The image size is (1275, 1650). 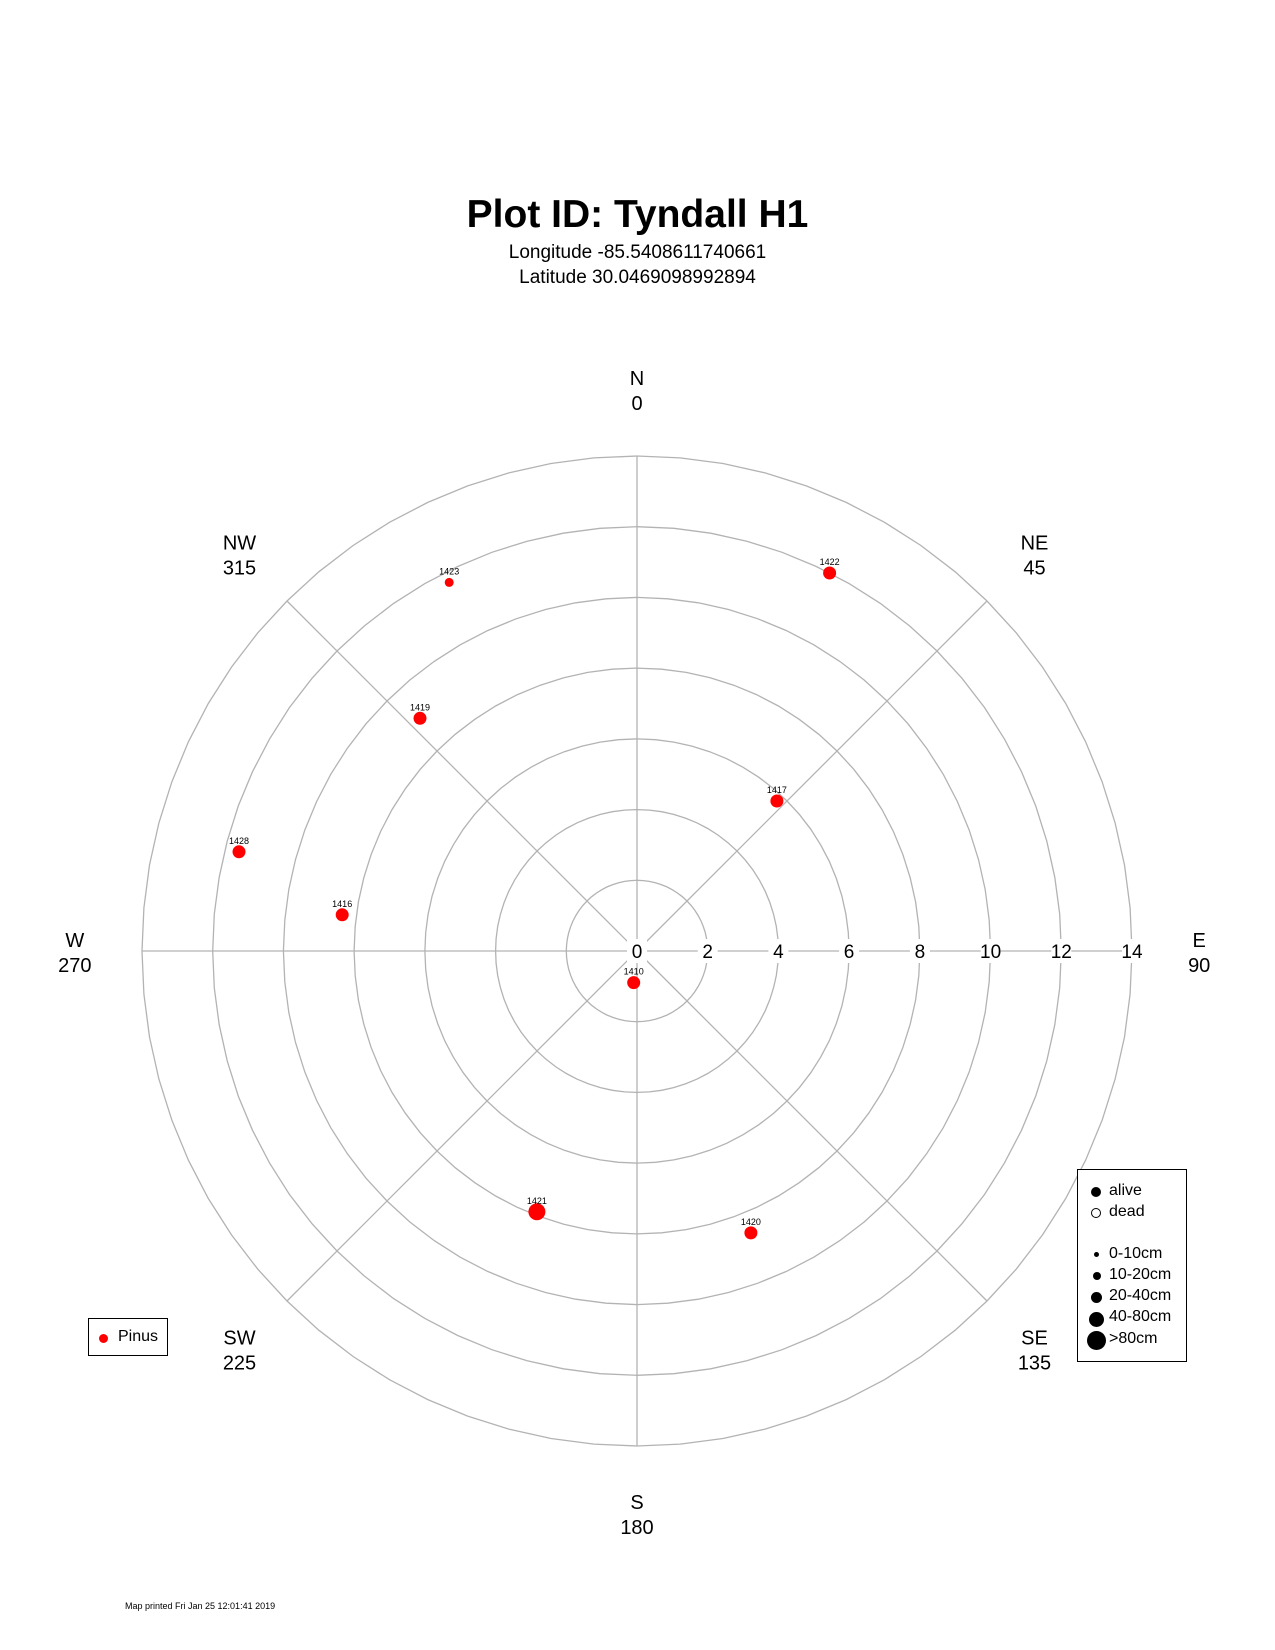 What do you see at coordinates (1127, 1211) in the screenshot?
I see `dead-label: dead` at bounding box center [1127, 1211].